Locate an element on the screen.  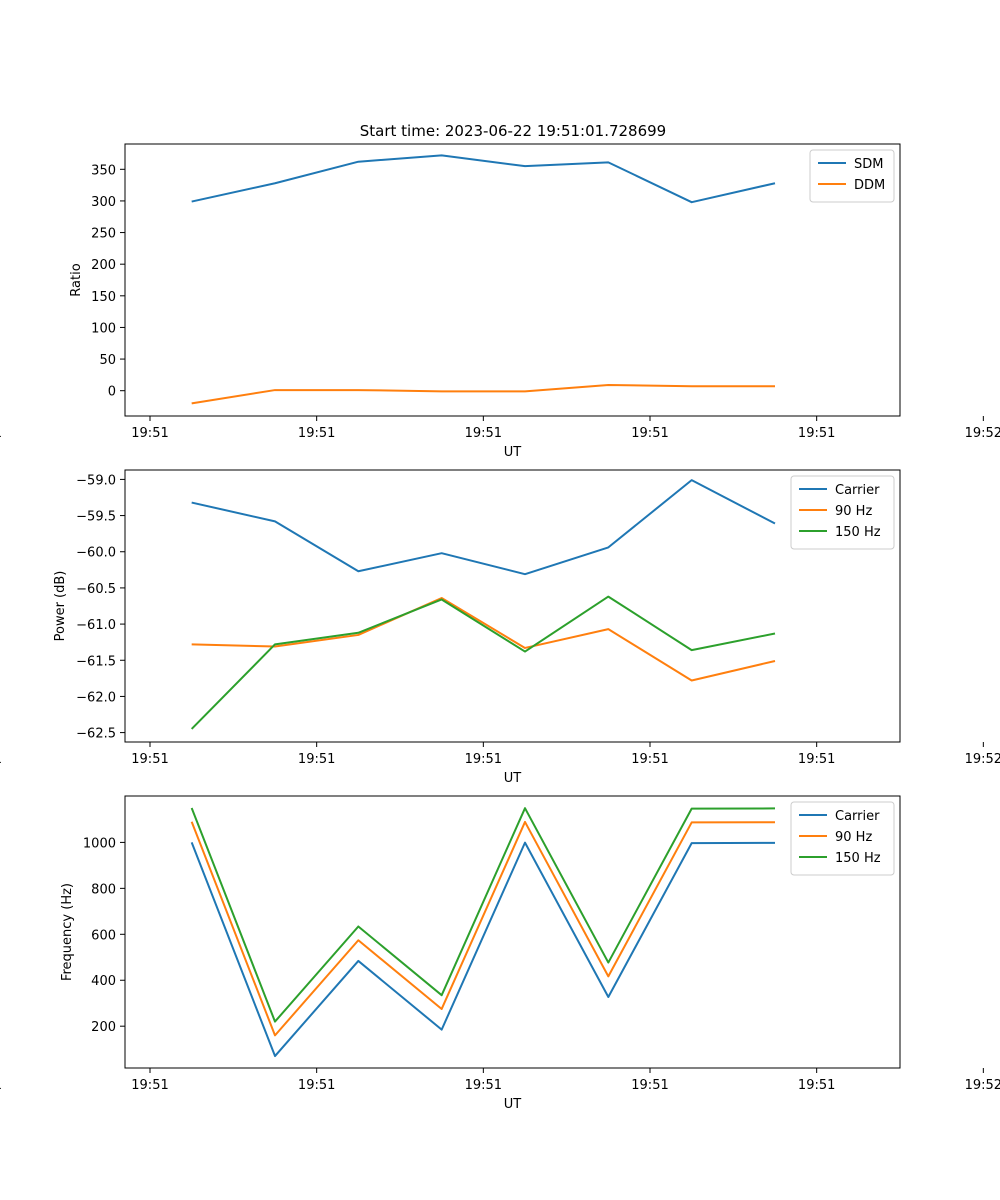
legend-label: DDM is located at coordinates (869, 185).